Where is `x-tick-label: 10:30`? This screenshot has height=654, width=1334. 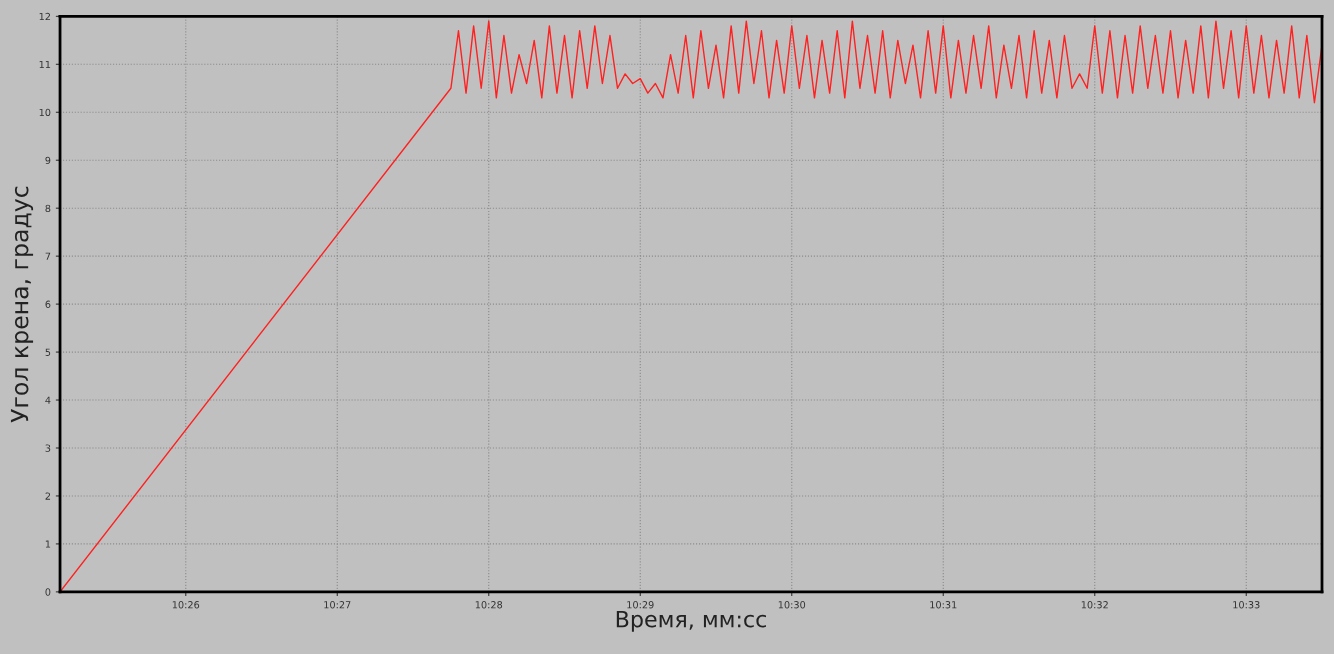
x-tick-label: 10:30 is located at coordinates (792, 605).